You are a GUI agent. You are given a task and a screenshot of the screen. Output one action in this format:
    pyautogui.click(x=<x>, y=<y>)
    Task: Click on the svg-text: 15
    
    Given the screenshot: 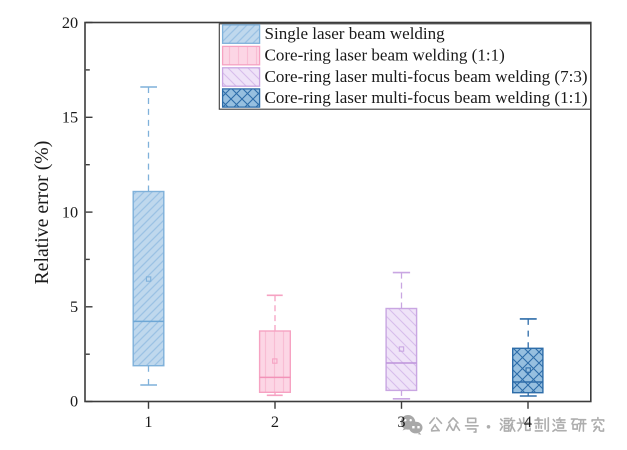 What is the action you would take?
    pyautogui.click(x=70, y=117)
    